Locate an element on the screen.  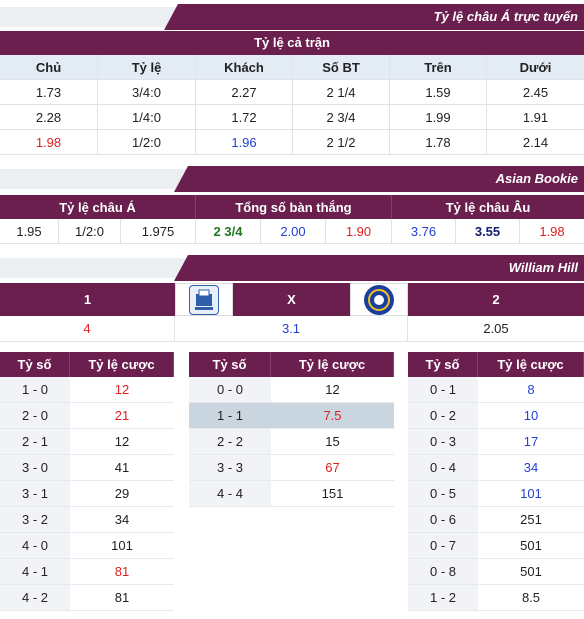
william-hill-banner: William Hill is located at coordinates (292, 268).